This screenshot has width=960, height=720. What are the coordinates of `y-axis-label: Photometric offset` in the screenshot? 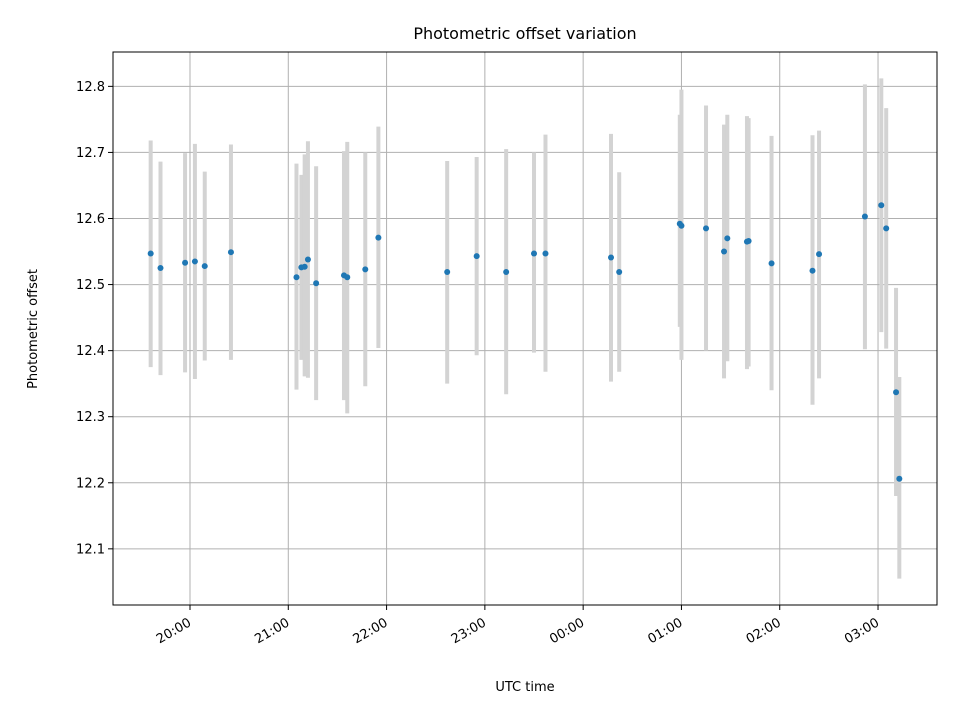 It's located at (33, 329).